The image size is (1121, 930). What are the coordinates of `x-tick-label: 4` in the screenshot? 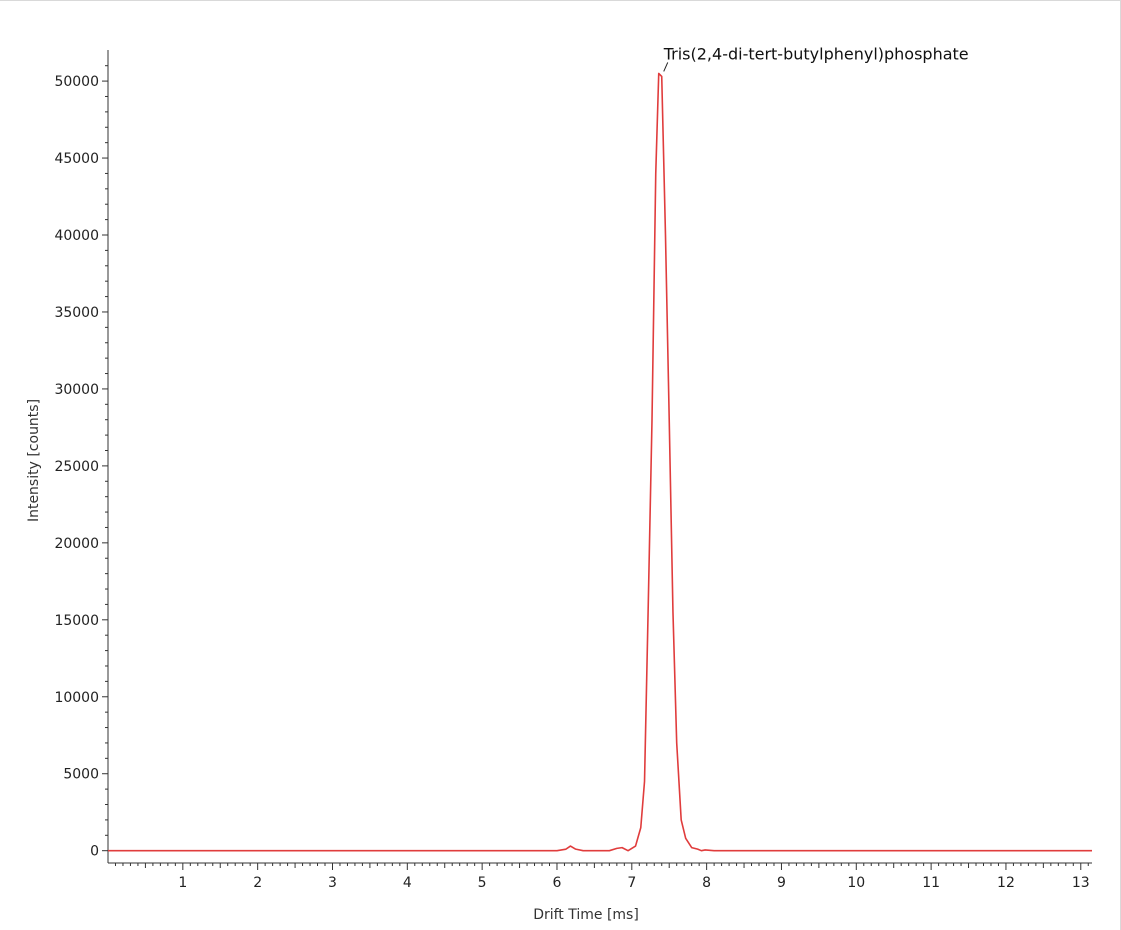 It's located at (407, 883).